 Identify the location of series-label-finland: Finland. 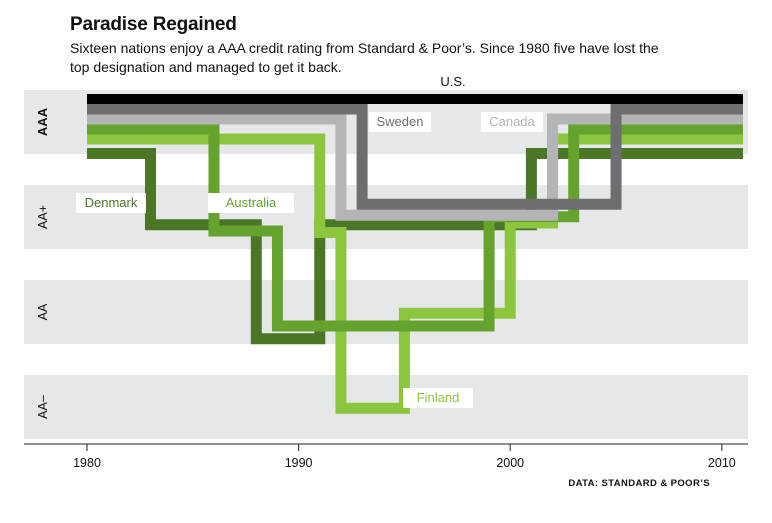
(438, 397).